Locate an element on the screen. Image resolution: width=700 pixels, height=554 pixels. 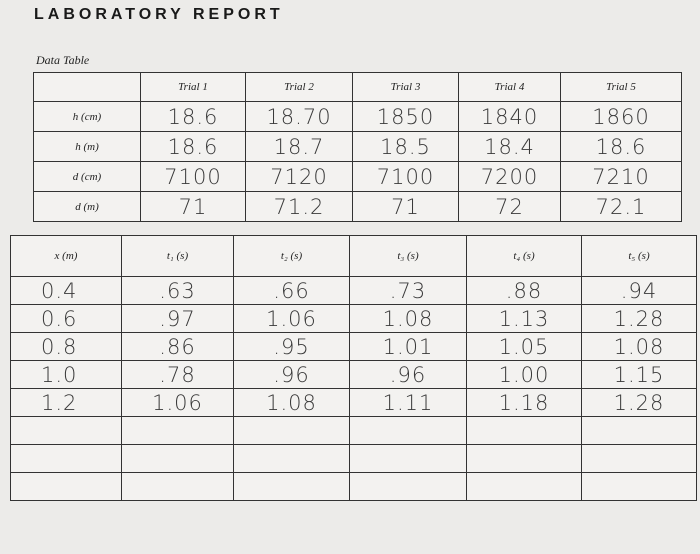
handwritten-value: 18.70 is located at coordinates (299, 116).